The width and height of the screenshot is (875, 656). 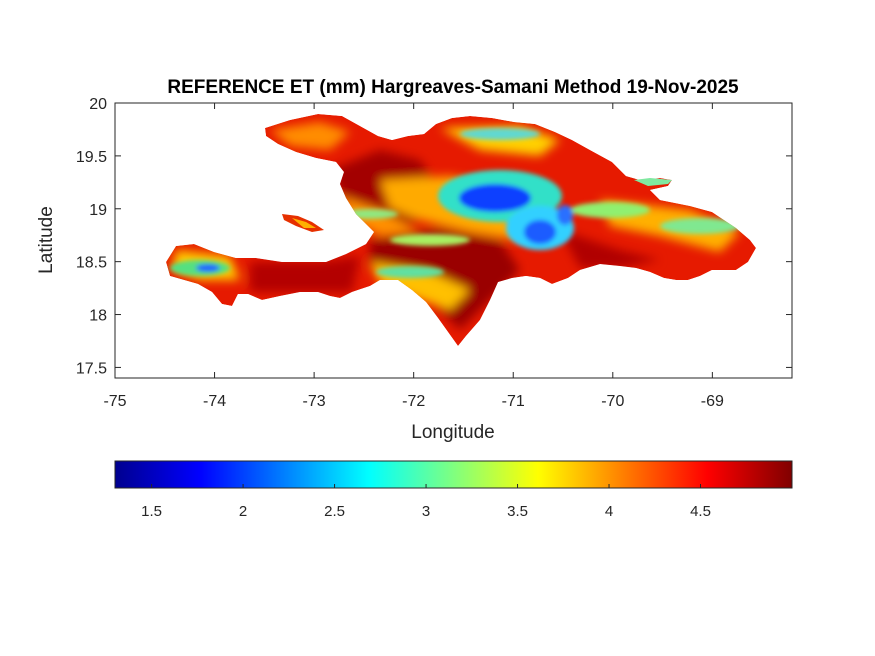 I want to click on colorbar-tick-label: 2.5, so click(x=334, y=511).